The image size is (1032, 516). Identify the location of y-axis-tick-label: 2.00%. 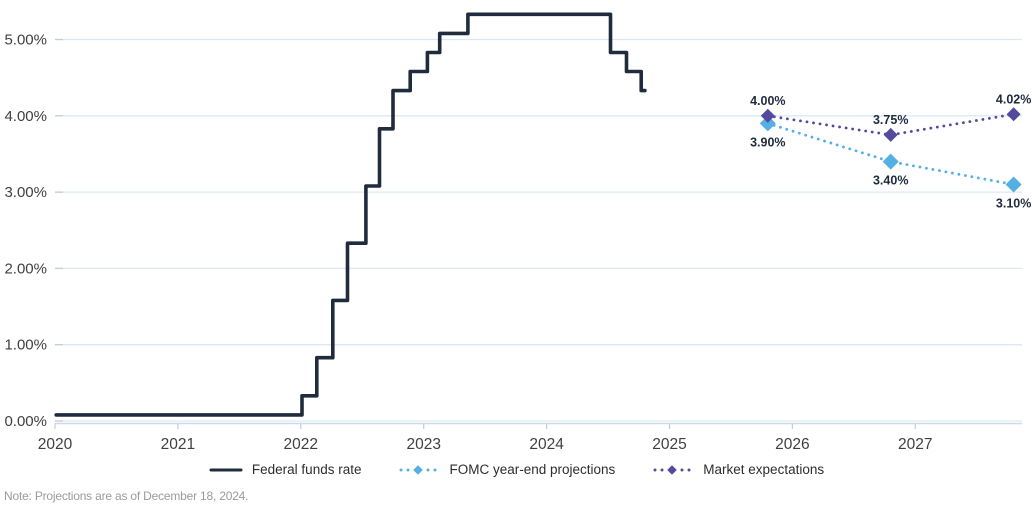
(25, 268).